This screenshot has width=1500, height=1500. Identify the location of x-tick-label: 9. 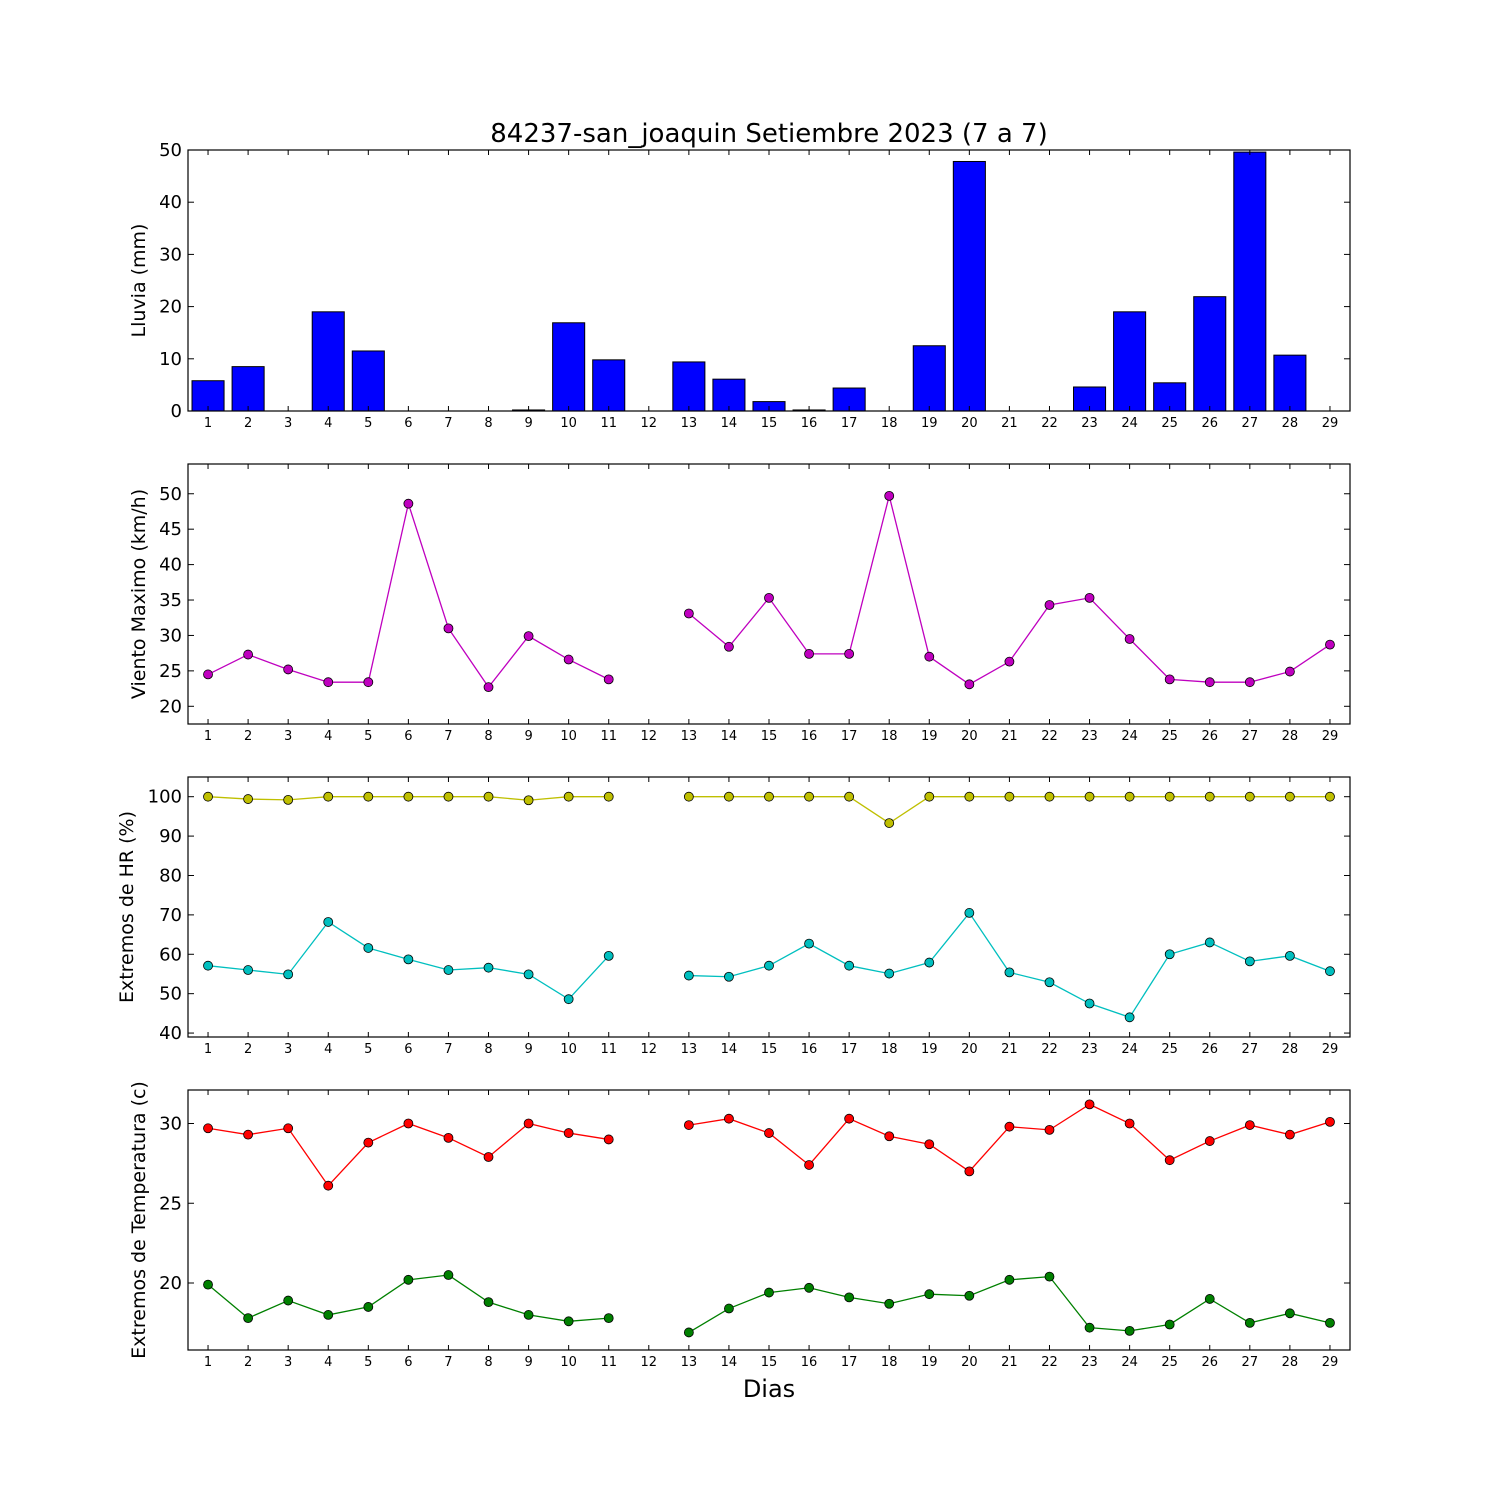
(528, 423).